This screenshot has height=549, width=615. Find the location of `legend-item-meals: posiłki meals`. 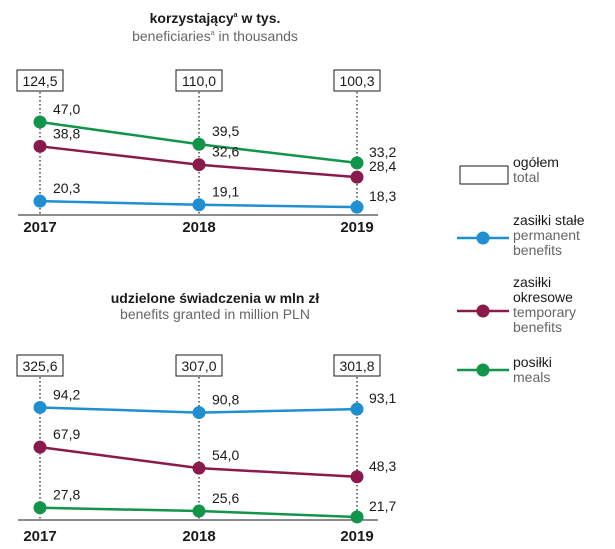

legend-item-meals: posiłki meals is located at coordinates (535, 375).